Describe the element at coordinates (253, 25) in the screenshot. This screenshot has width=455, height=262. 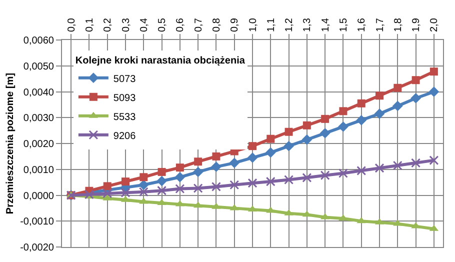
I see `x-tick-label: 1,0` at that location.